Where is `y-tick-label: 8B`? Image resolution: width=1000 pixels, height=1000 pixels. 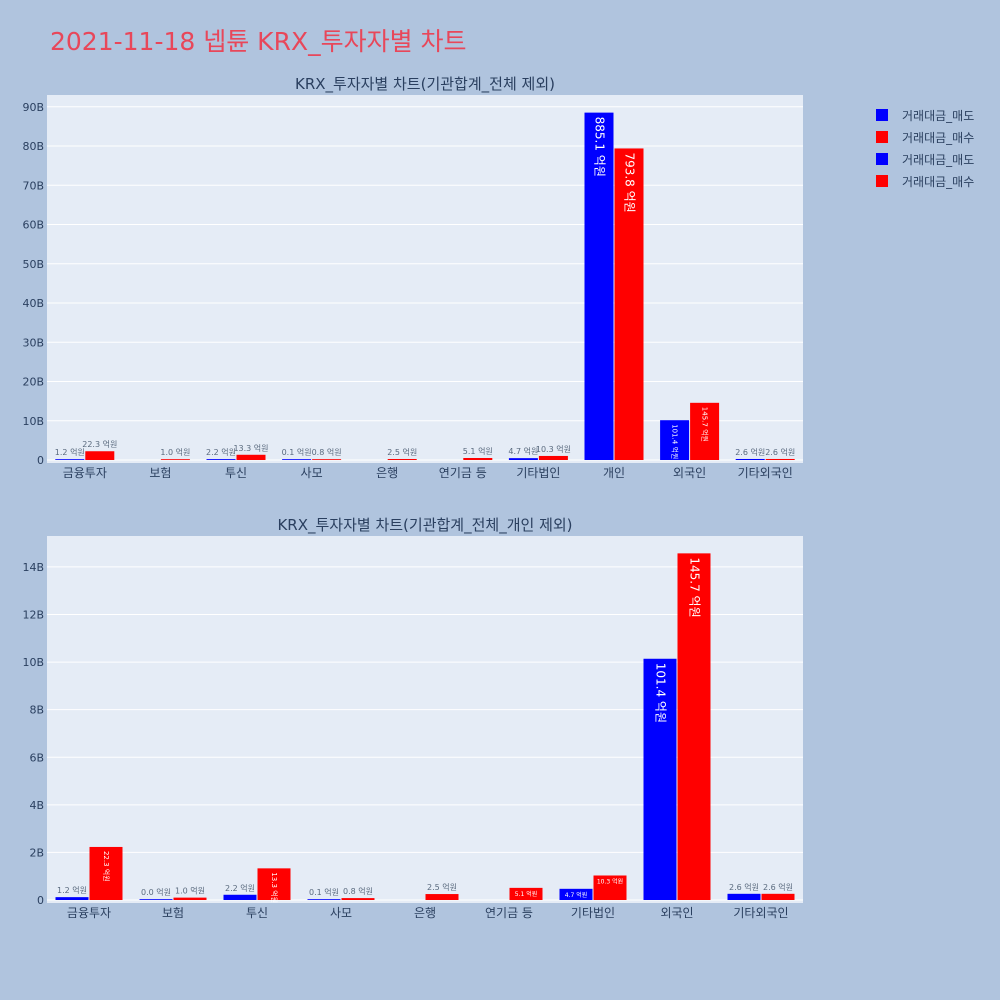
y-tick-label: 8B is located at coordinates (36, 710).